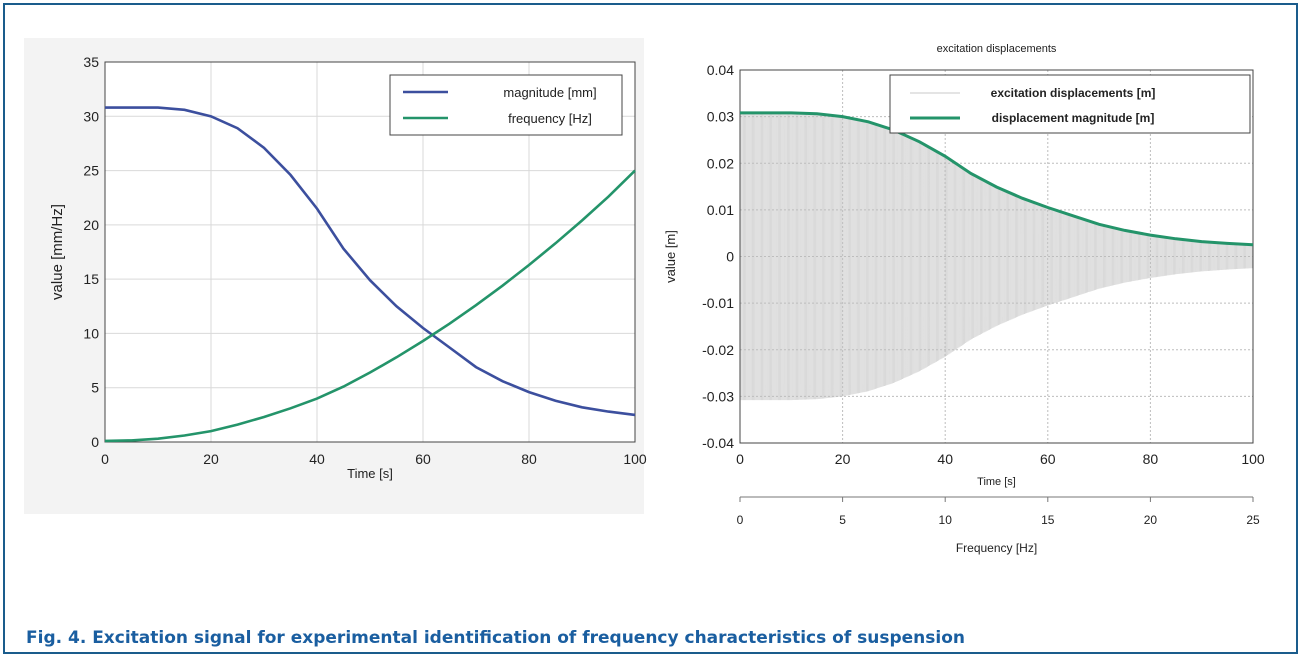 The height and width of the screenshot is (659, 1303). I want to click on frequency-tick-label: 15, so click(1048, 520).